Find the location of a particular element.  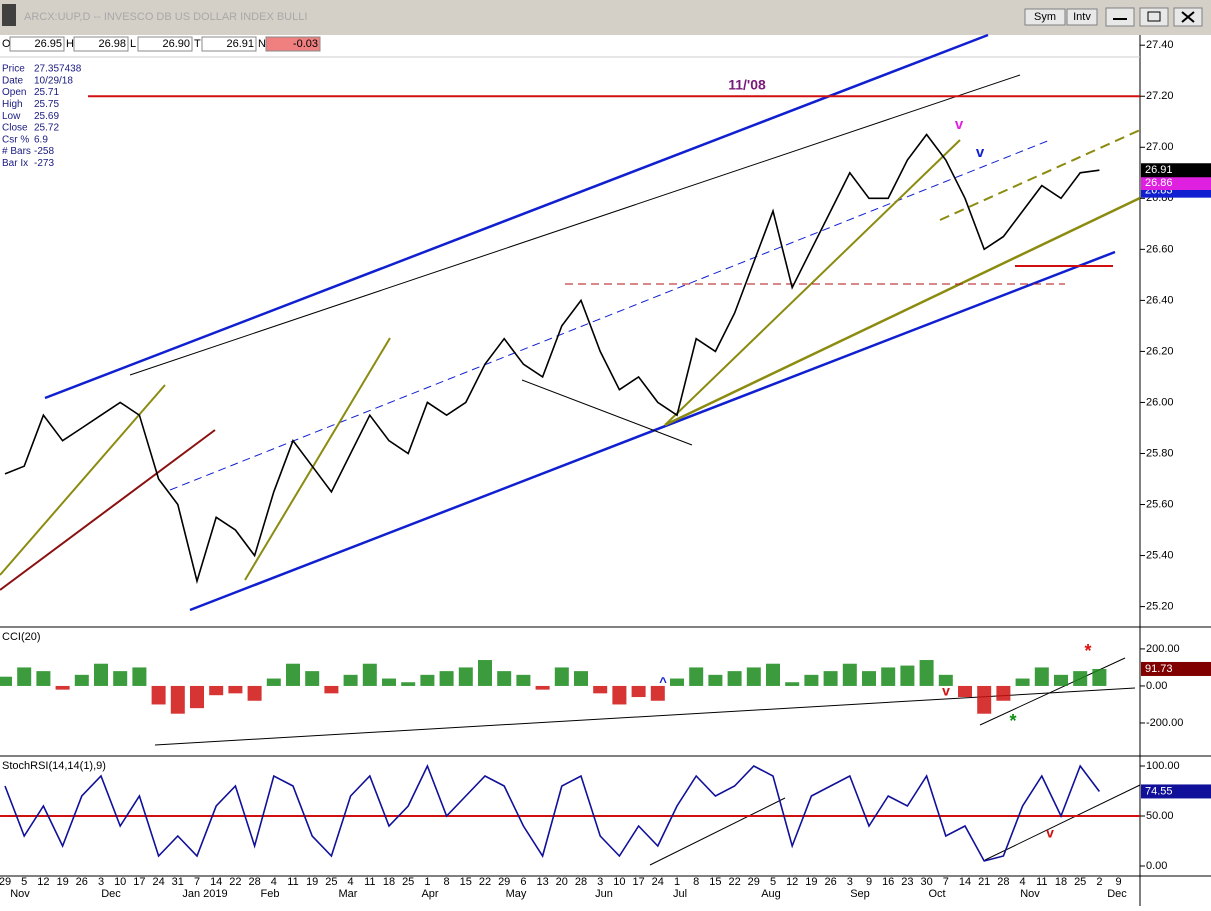

x-month-label: May is located at coordinates (516, 894).